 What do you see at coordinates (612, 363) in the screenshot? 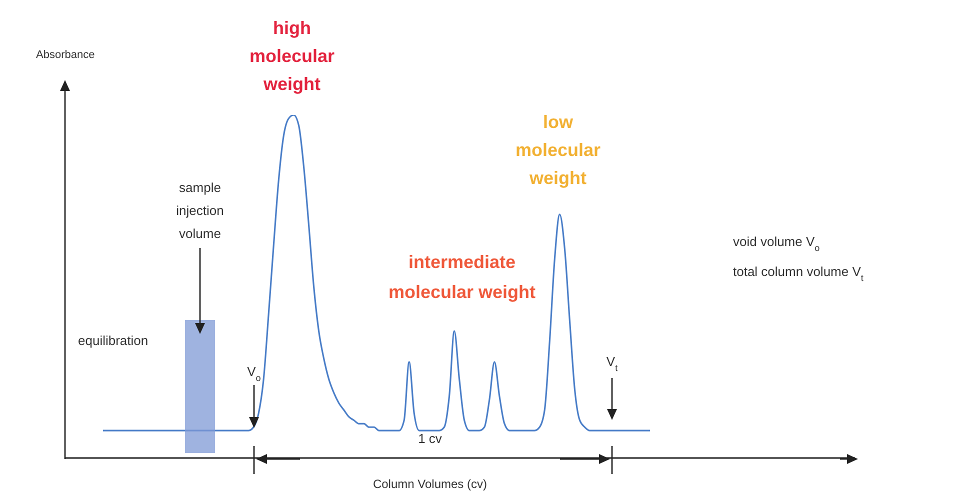
I see `annotation: V$_{t}$` at bounding box center [612, 363].